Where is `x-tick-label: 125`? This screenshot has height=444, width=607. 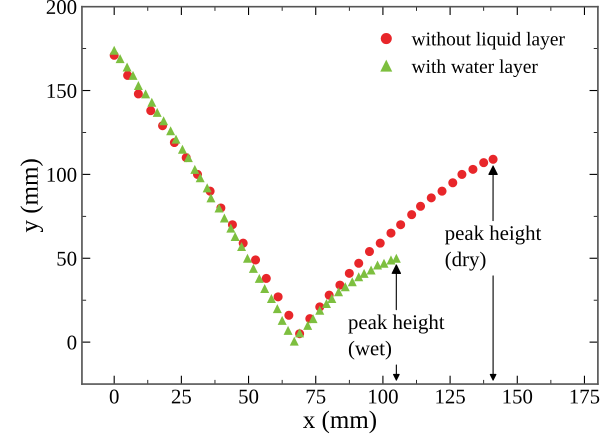
x-tick-label: 125 is located at coordinates (450, 397).